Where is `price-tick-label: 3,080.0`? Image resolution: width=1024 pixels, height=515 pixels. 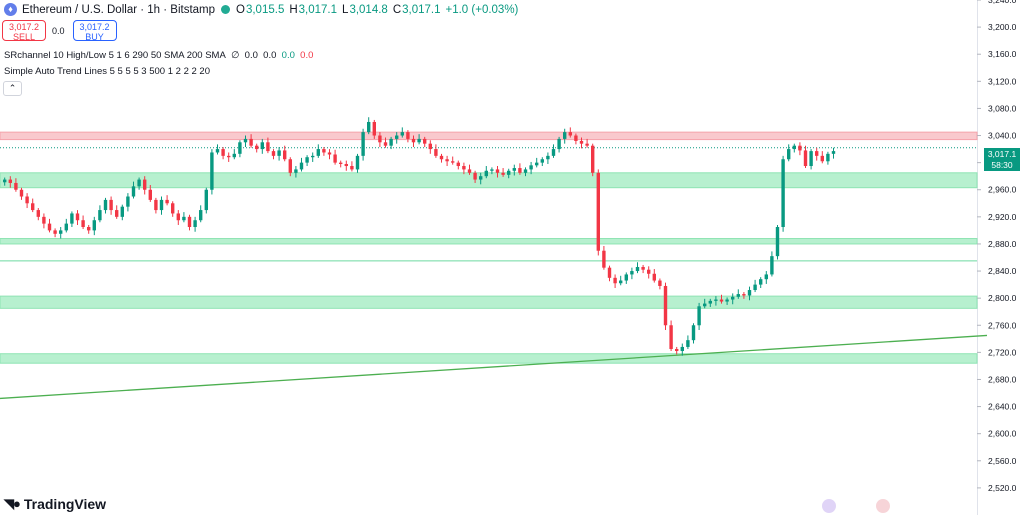 price-tick-label: 3,080.0 is located at coordinates (1002, 108).